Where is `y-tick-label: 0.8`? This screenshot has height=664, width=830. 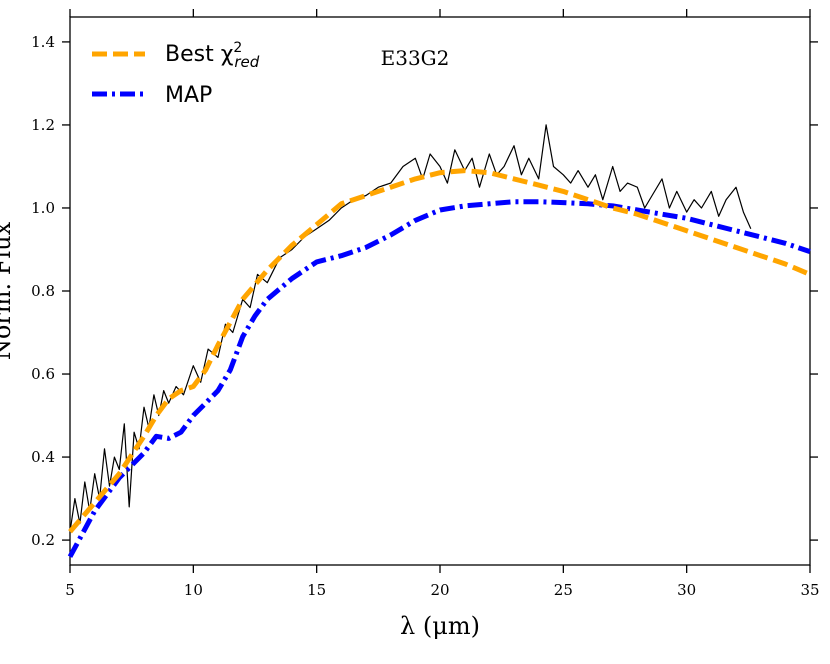
y-tick-label: 0.8 is located at coordinates (43, 291).